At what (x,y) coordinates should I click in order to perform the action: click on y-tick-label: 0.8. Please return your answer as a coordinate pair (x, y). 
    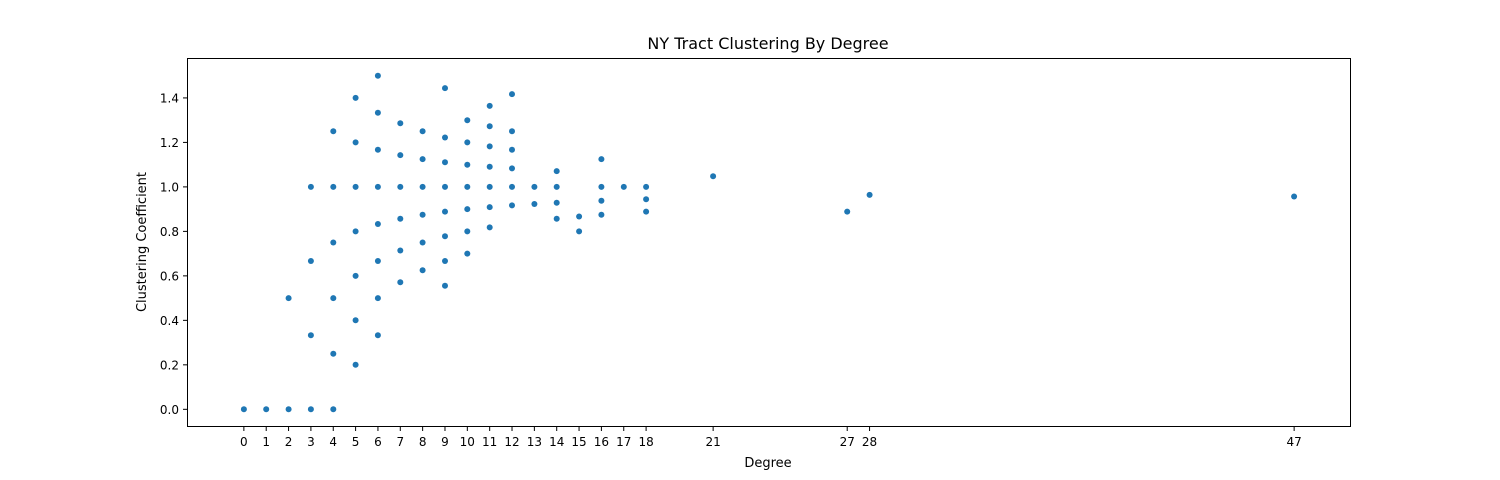
    Looking at the image, I should click on (169, 232).